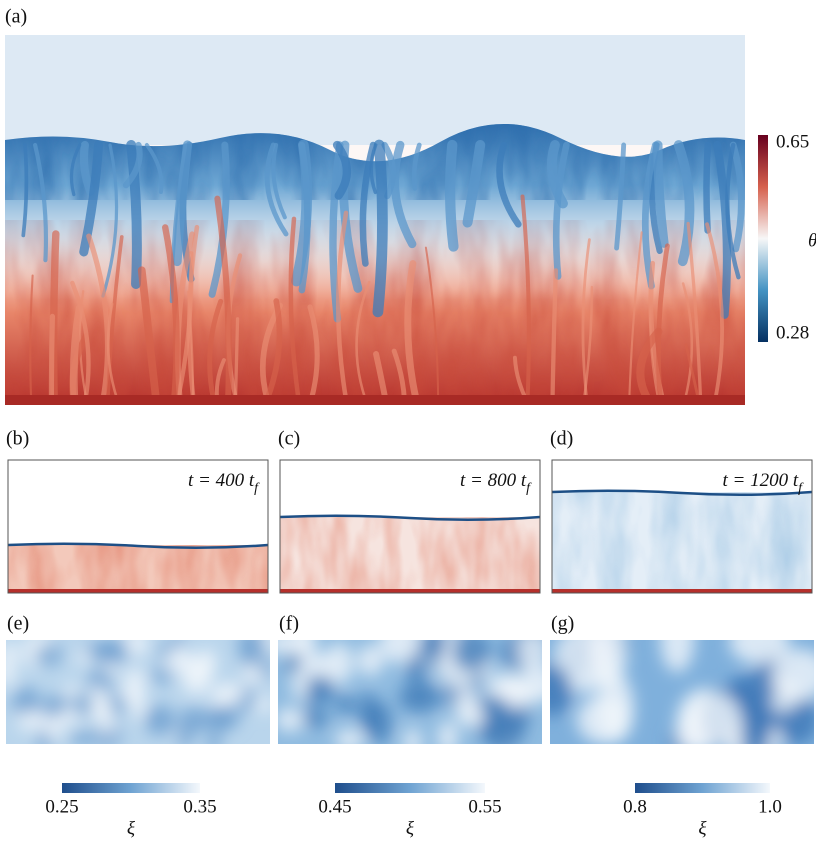 The height and width of the screenshot is (843, 816). What do you see at coordinates (199, 806) in the screenshot?
I see `colorbar-max: 0.35` at bounding box center [199, 806].